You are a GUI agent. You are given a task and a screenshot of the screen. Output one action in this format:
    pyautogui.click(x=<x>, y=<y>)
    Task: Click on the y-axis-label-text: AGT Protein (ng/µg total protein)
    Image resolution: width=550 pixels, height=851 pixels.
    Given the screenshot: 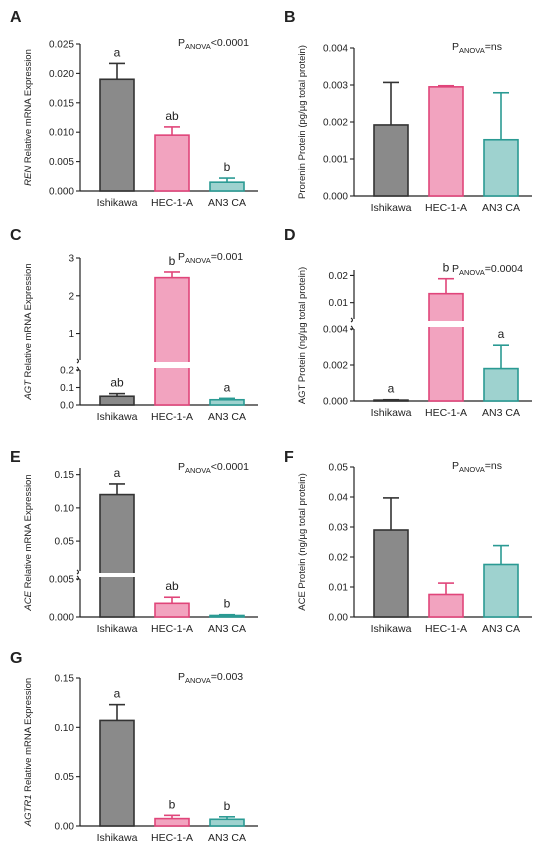 What is the action you would take?
    pyautogui.click(x=302, y=335)
    